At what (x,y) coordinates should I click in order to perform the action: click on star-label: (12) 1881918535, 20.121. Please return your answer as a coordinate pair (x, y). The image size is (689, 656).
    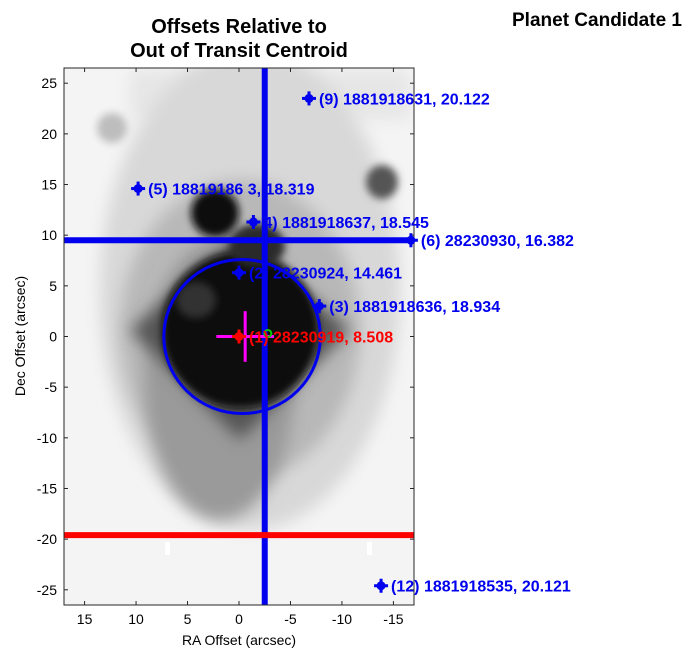
    Looking at the image, I should click on (481, 587).